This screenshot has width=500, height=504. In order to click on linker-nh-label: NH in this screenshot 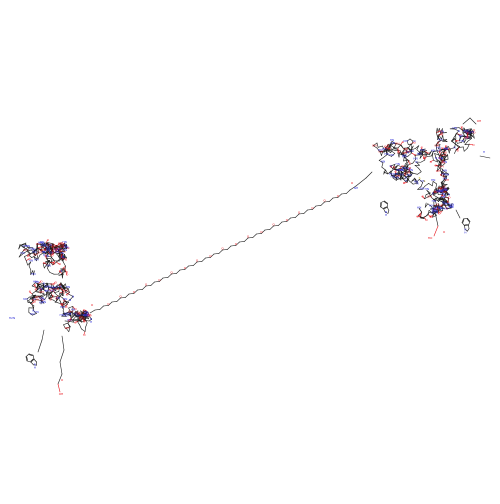, I will do `click(356, 188)`.